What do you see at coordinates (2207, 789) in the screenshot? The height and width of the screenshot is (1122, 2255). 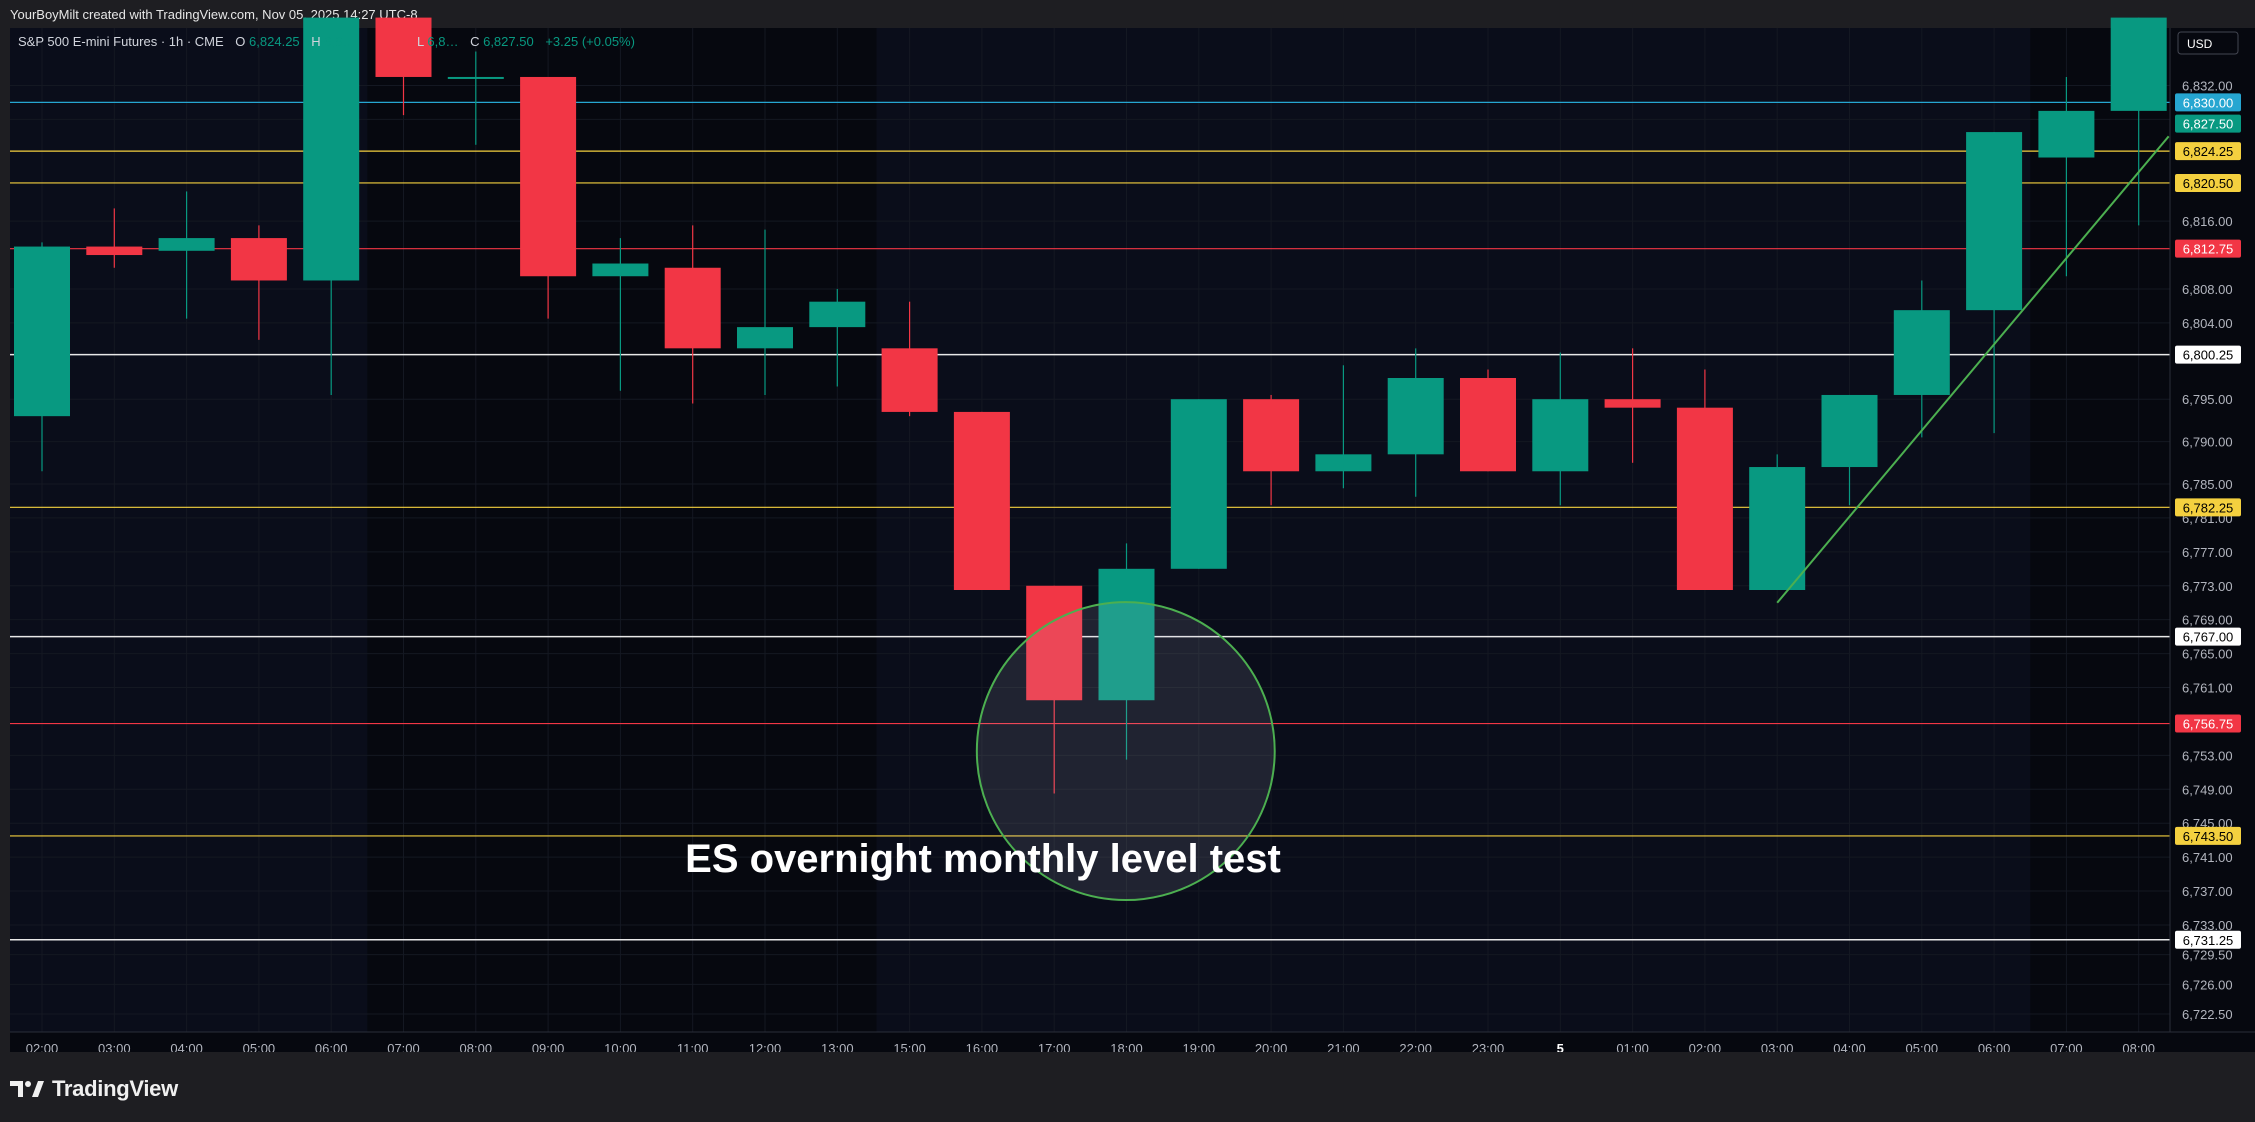 I see `price-tick-label: 6,749.00` at bounding box center [2207, 789].